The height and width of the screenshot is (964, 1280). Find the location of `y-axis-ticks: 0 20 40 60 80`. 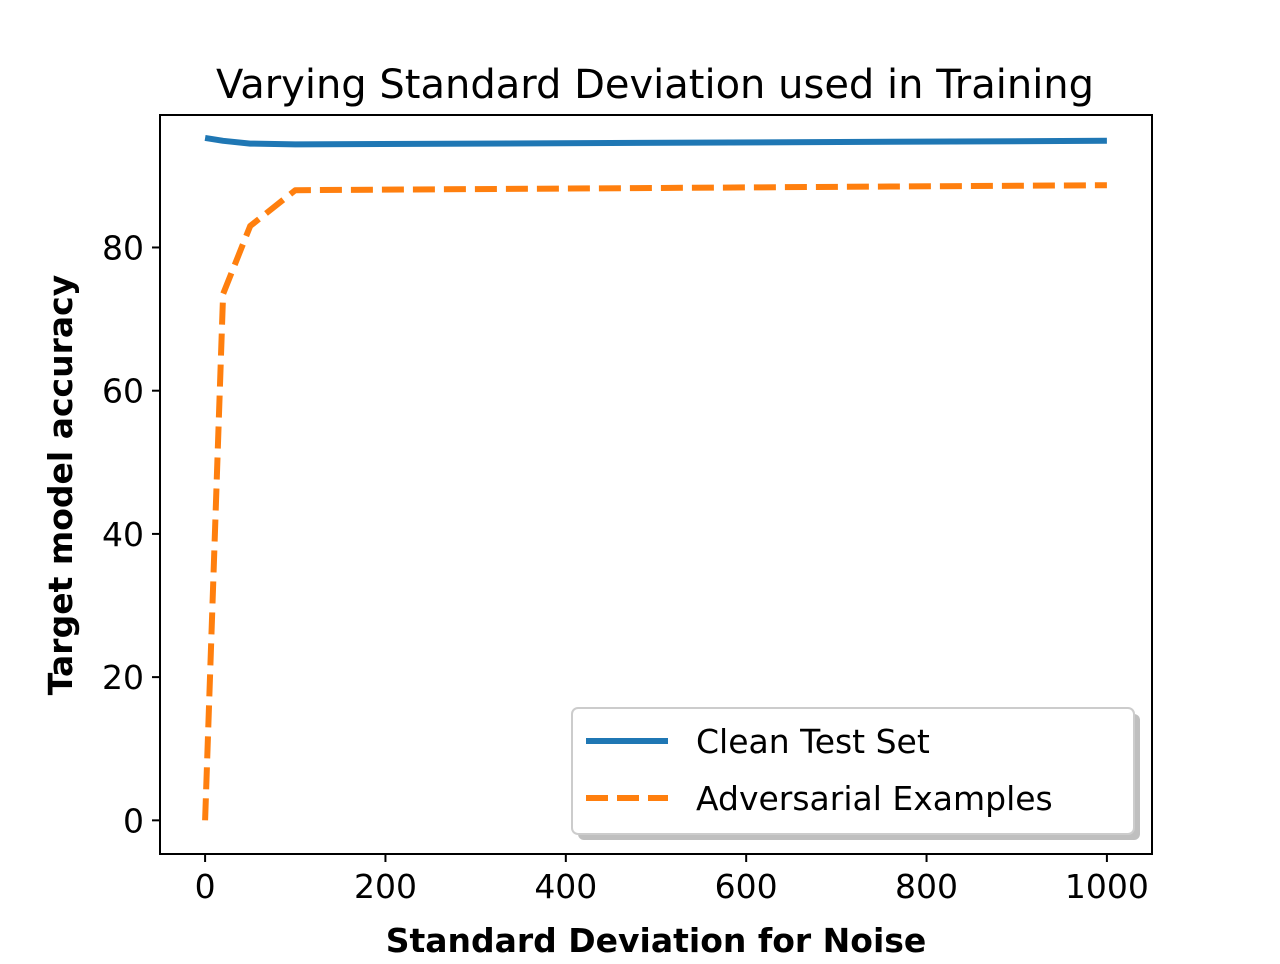

y-axis-ticks: 0 20 40 60 80 is located at coordinates (131, 534).